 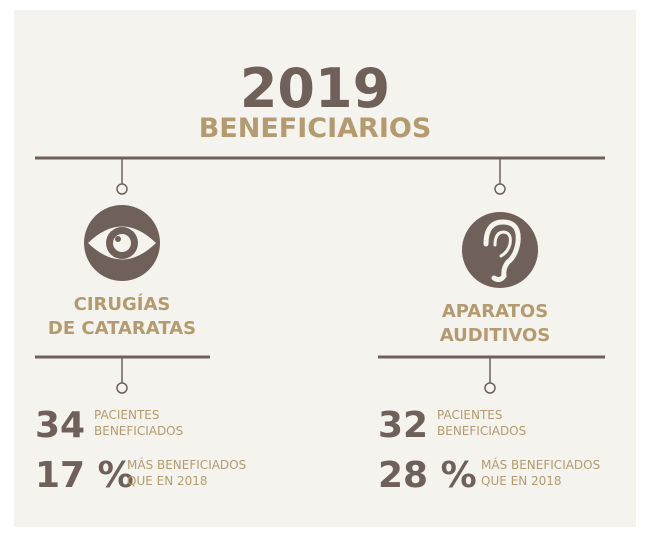 I want to click on patients-value: 34, so click(x=60, y=425).